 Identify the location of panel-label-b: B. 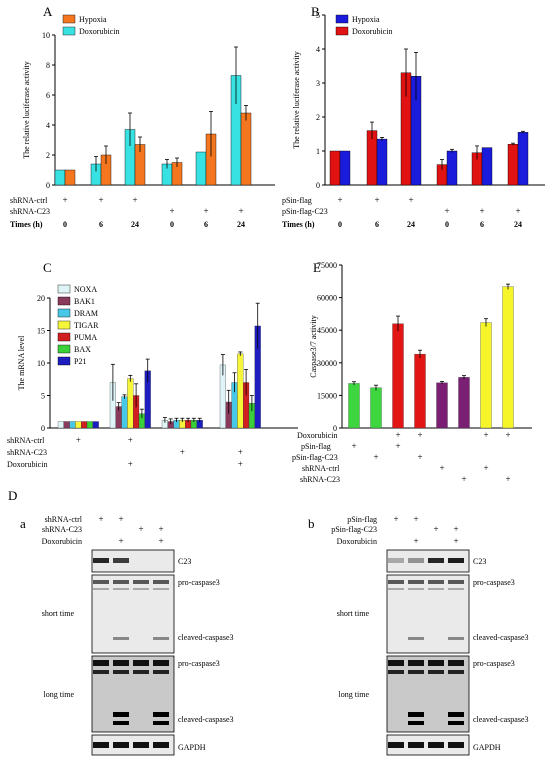
(315, 11).